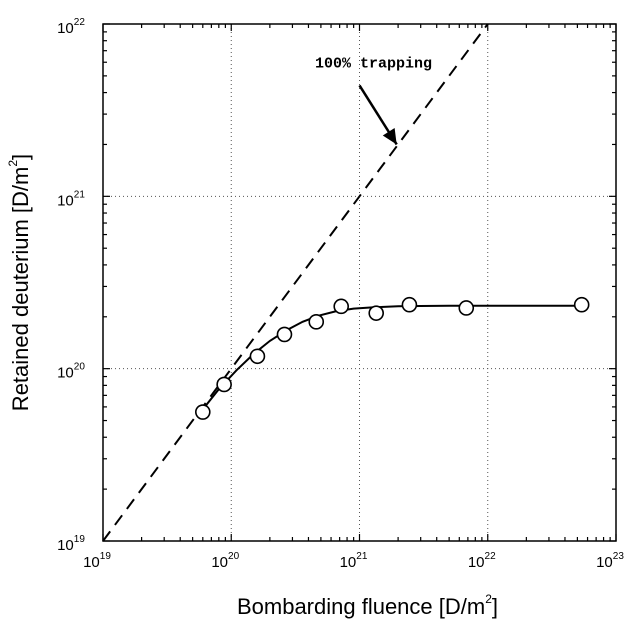 The width and height of the screenshot is (638, 636). I want to click on x-tick-label: 1021, so click(354, 561).